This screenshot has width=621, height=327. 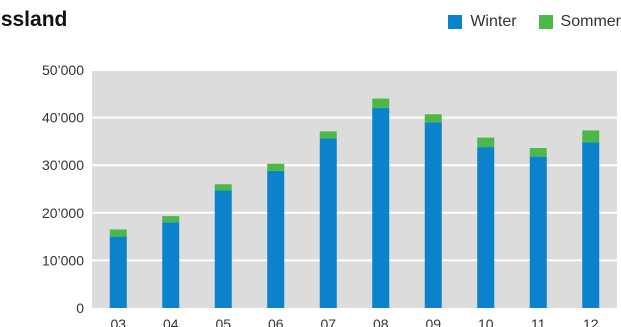 I want to click on x-tick-label: 09, so click(x=433, y=321).